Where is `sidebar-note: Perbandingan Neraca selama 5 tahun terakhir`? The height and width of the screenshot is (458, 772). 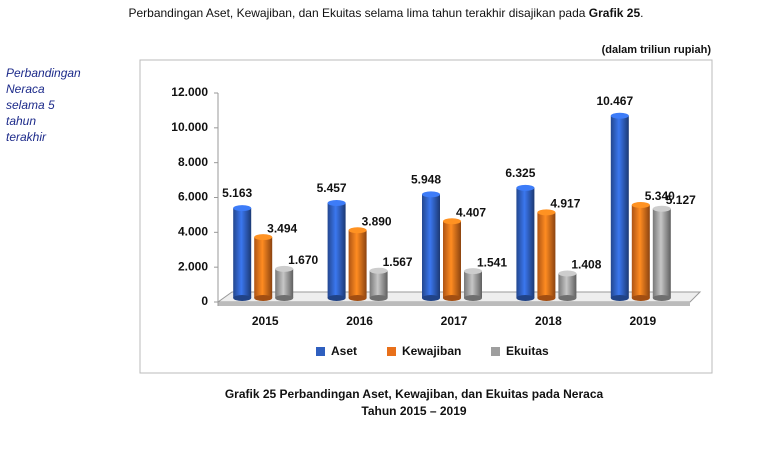
sidebar-note: Perbandingan Neraca selama 5 tahun terakhir is located at coordinates (43, 105).